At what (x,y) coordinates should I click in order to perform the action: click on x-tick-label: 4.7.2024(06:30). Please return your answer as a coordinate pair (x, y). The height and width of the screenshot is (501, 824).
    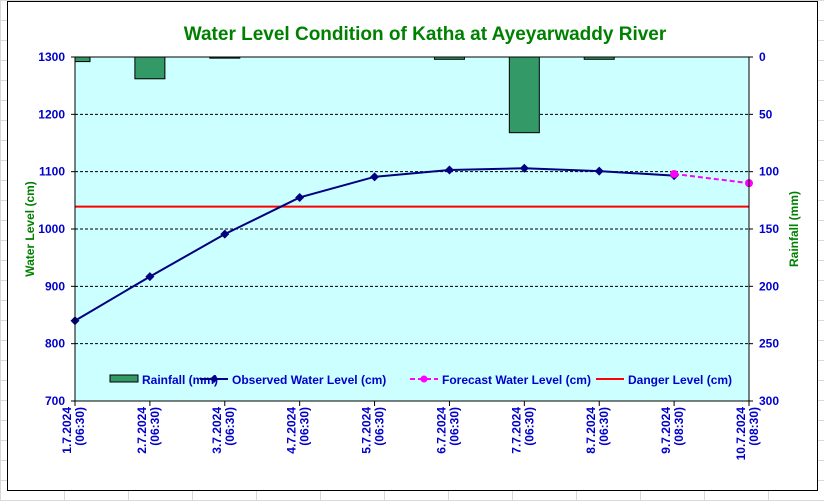
    Looking at the image, I should click on (298, 430).